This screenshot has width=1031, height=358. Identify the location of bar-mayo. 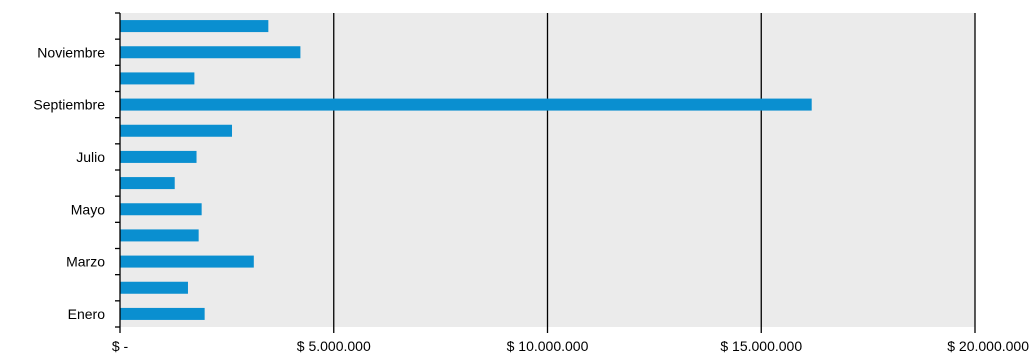
(161, 209).